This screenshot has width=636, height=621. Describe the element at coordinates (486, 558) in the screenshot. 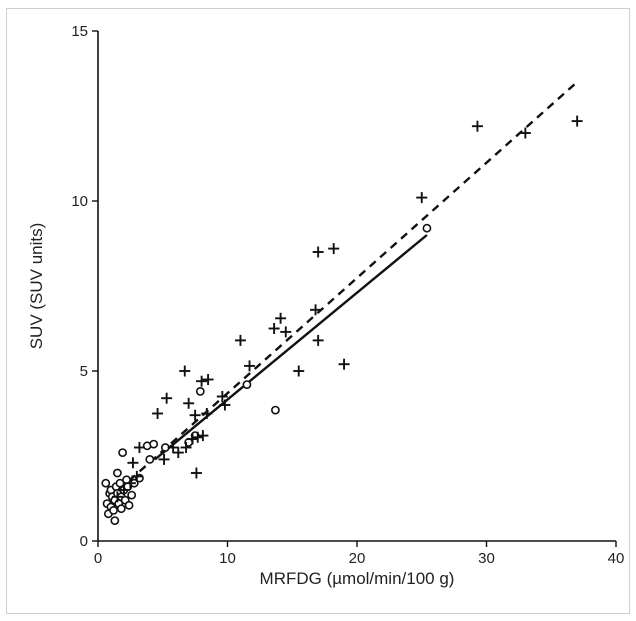

I see `x-tick-label: 30` at that location.